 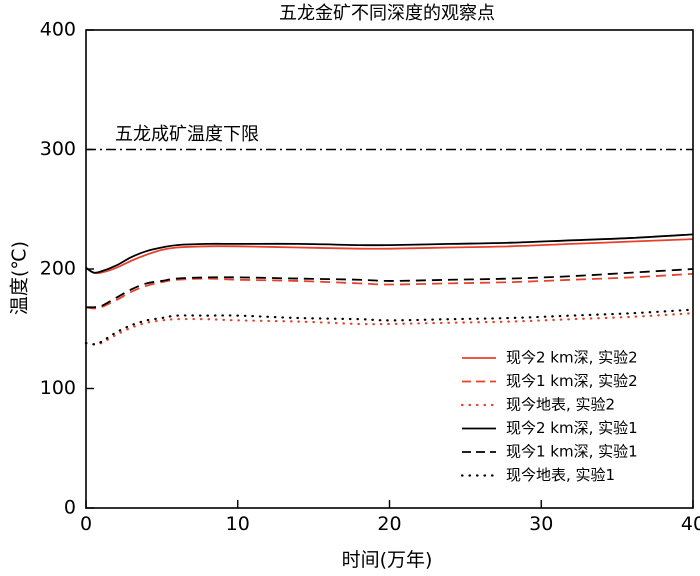 I want to click on x-tick-label: 10, so click(x=238, y=524).